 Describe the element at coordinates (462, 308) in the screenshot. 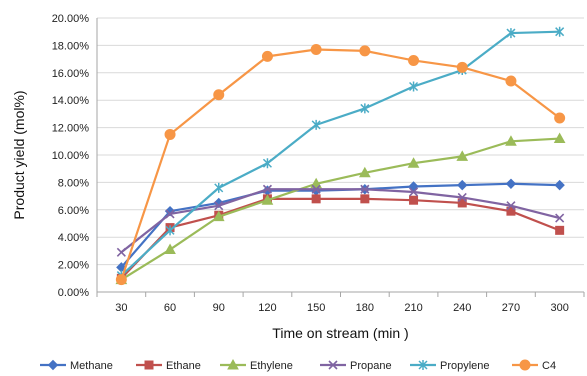

I see `x-tick-label: 240` at that location.